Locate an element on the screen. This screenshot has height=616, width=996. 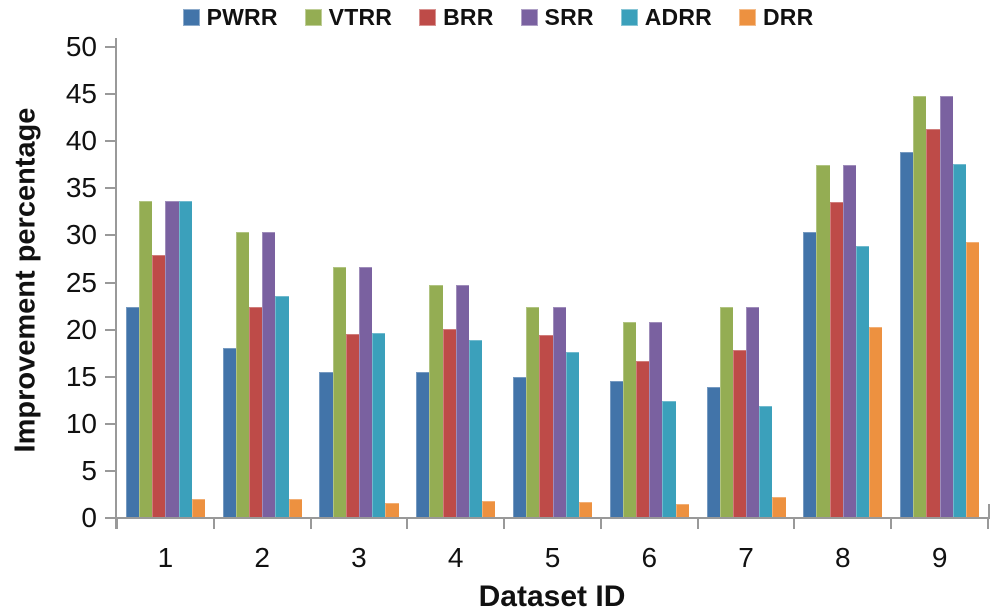
legend-item-pwrr: PWRR is located at coordinates (230, 17).